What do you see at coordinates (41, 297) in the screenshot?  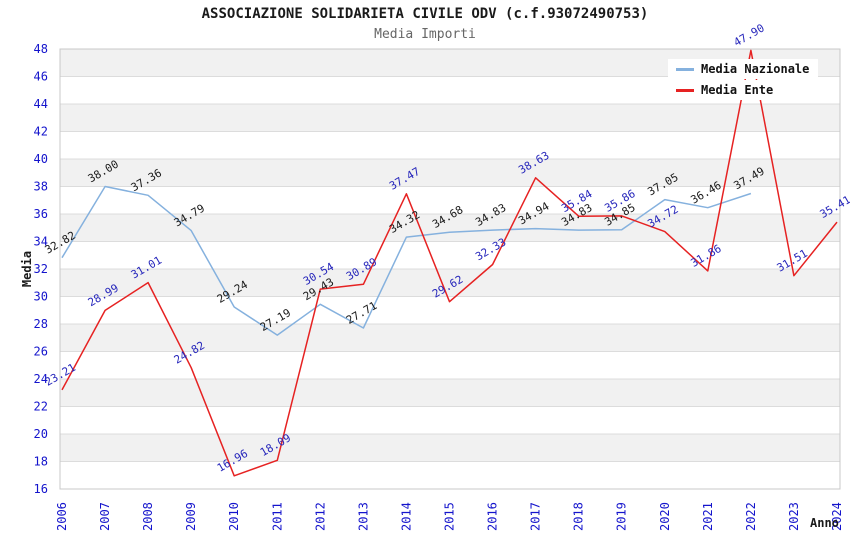 I see `y-tick-label: 30` at bounding box center [41, 297].